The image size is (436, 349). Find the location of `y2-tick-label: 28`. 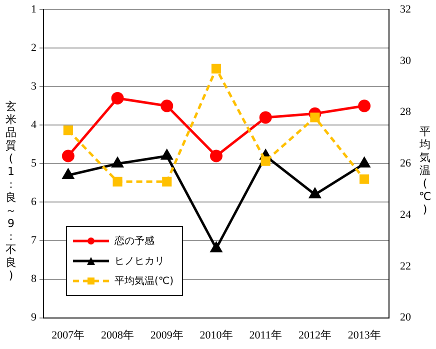

y2-tick-label: 28 is located at coordinates (406, 112).